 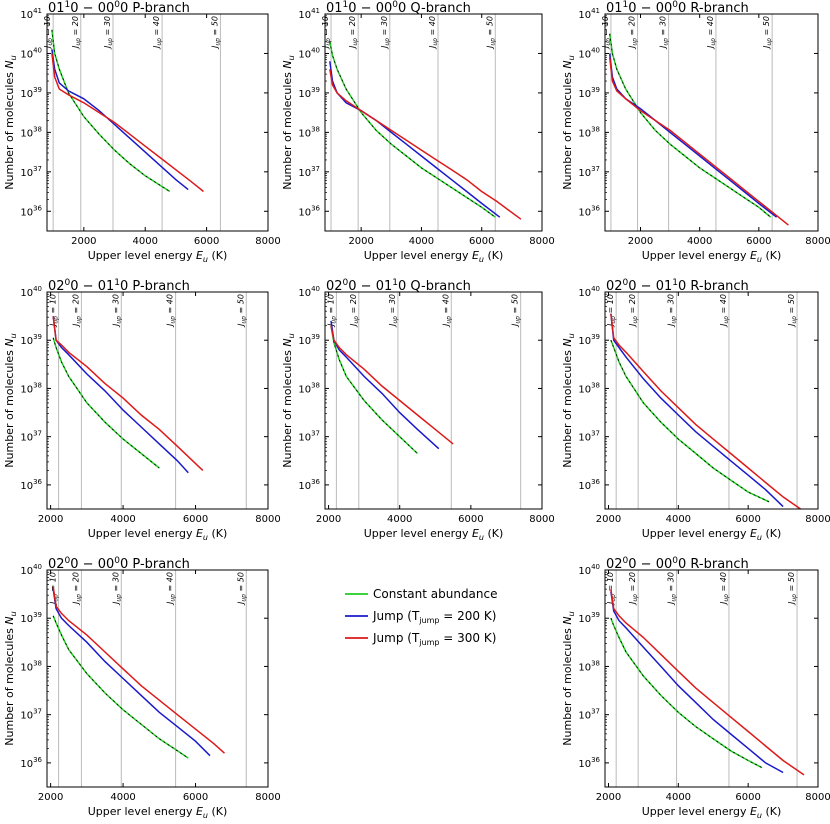 What do you see at coordinates (398, 8) in the screenshot?
I see `panel-title: 0110 − 0000 Q-branch` at bounding box center [398, 8].